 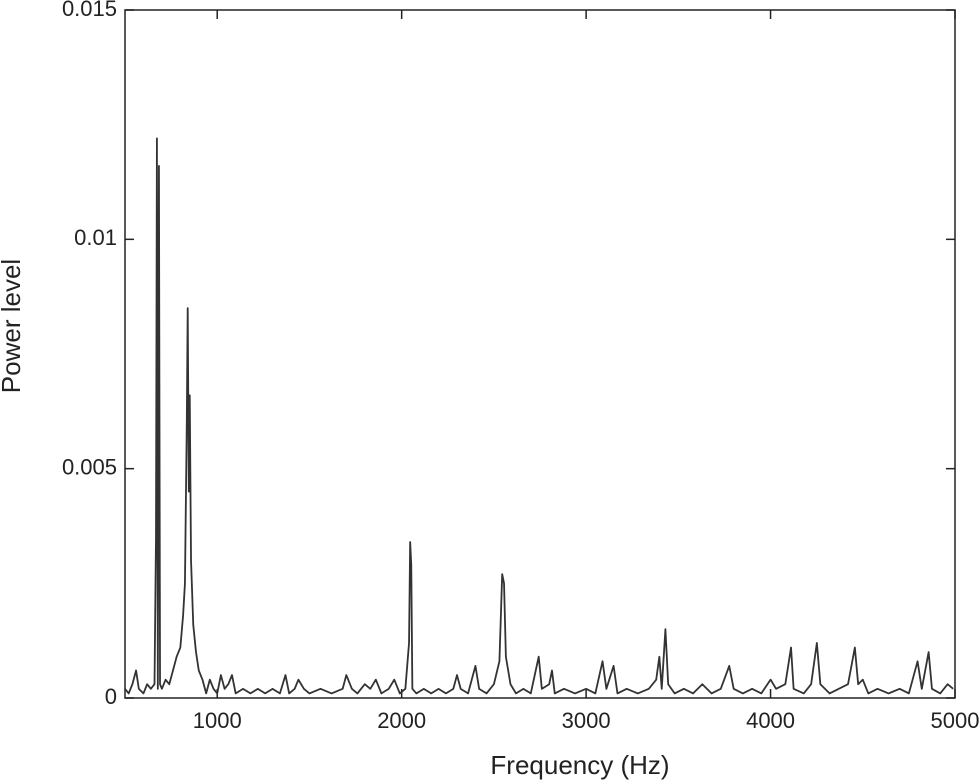 What do you see at coordinates (111, 696) in the screenshot?
I see `y-tick-label: 0` at bounding box center [111, 696].